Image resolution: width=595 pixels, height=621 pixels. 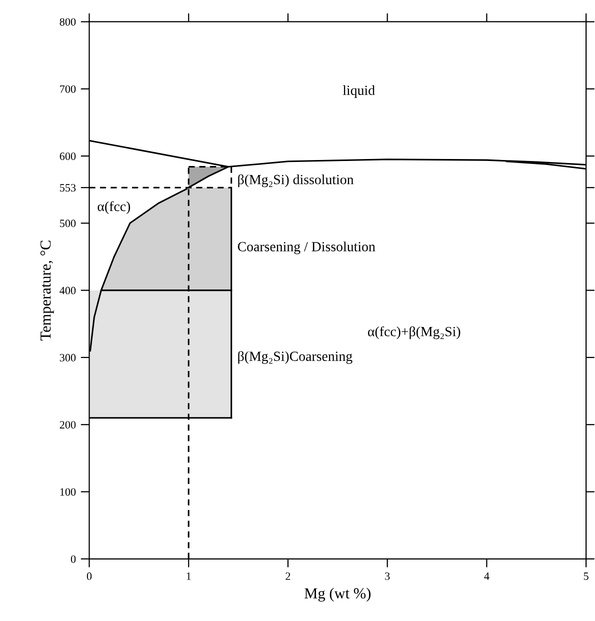 What do you see at coordinates (337, 595) in the screenshot?
I see `x-axis-title: Mg (wt %)` at bounding box center [337, 595].